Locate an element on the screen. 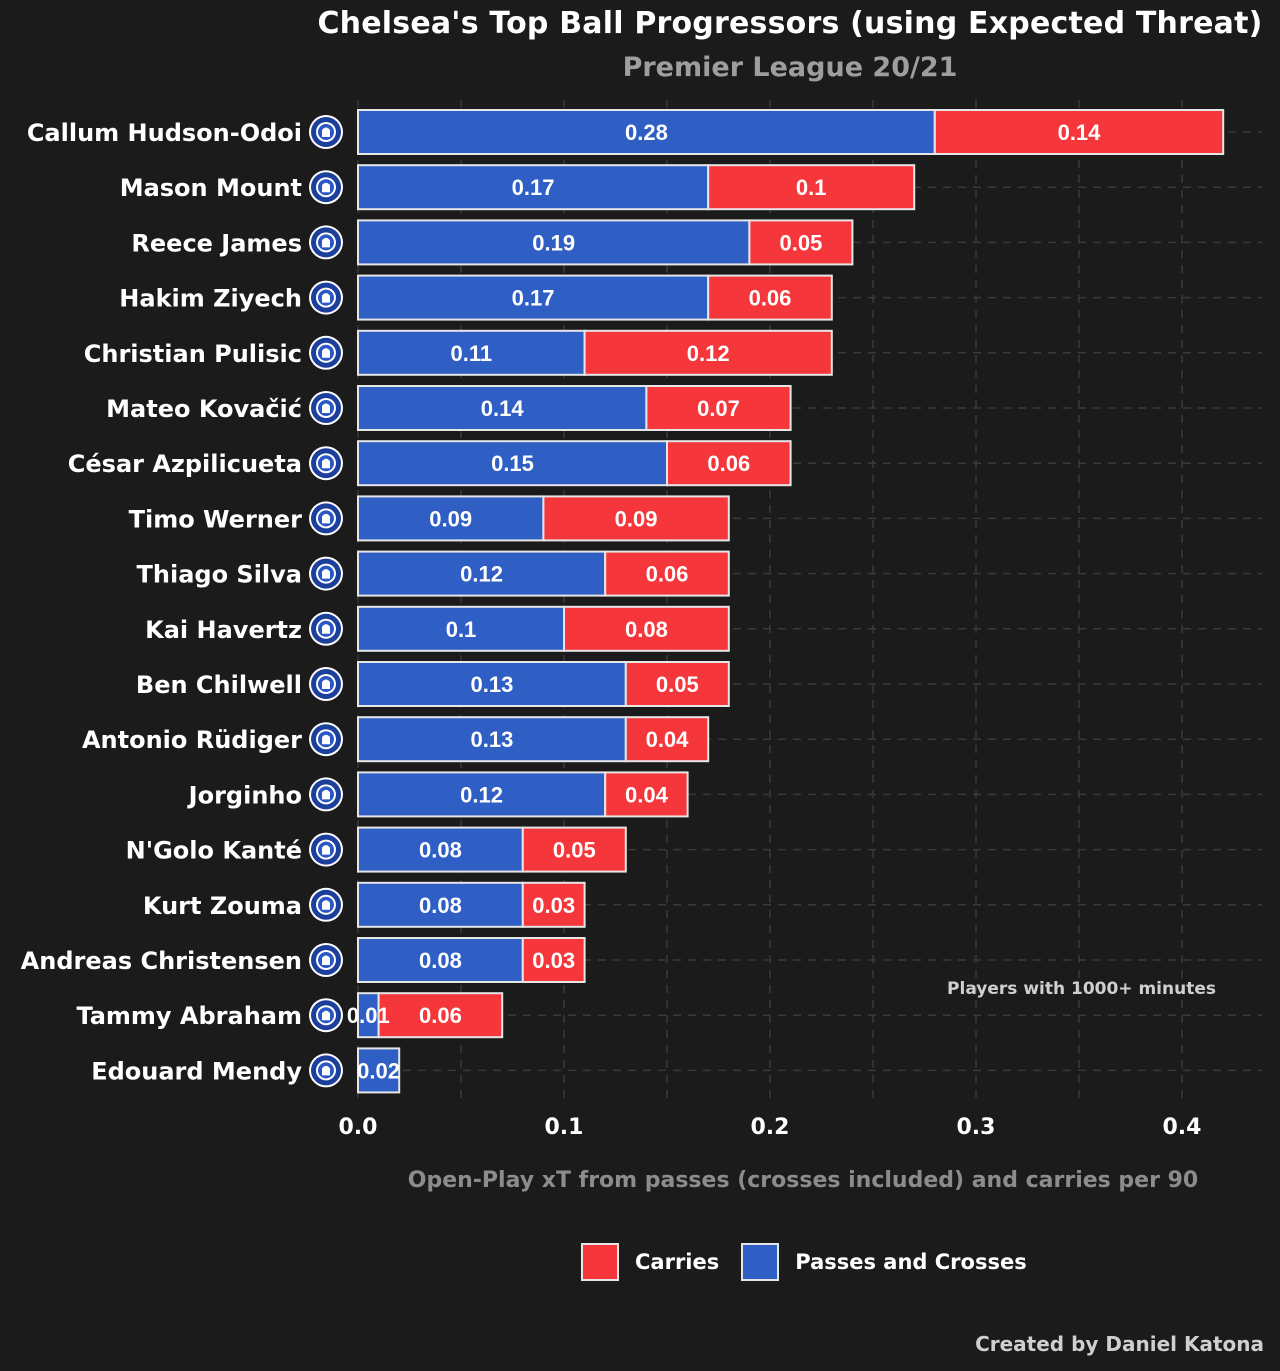 This screenshot has height=1371, width=1280. x-tick-label: 0.1 is located at coordinates (564, 1127).